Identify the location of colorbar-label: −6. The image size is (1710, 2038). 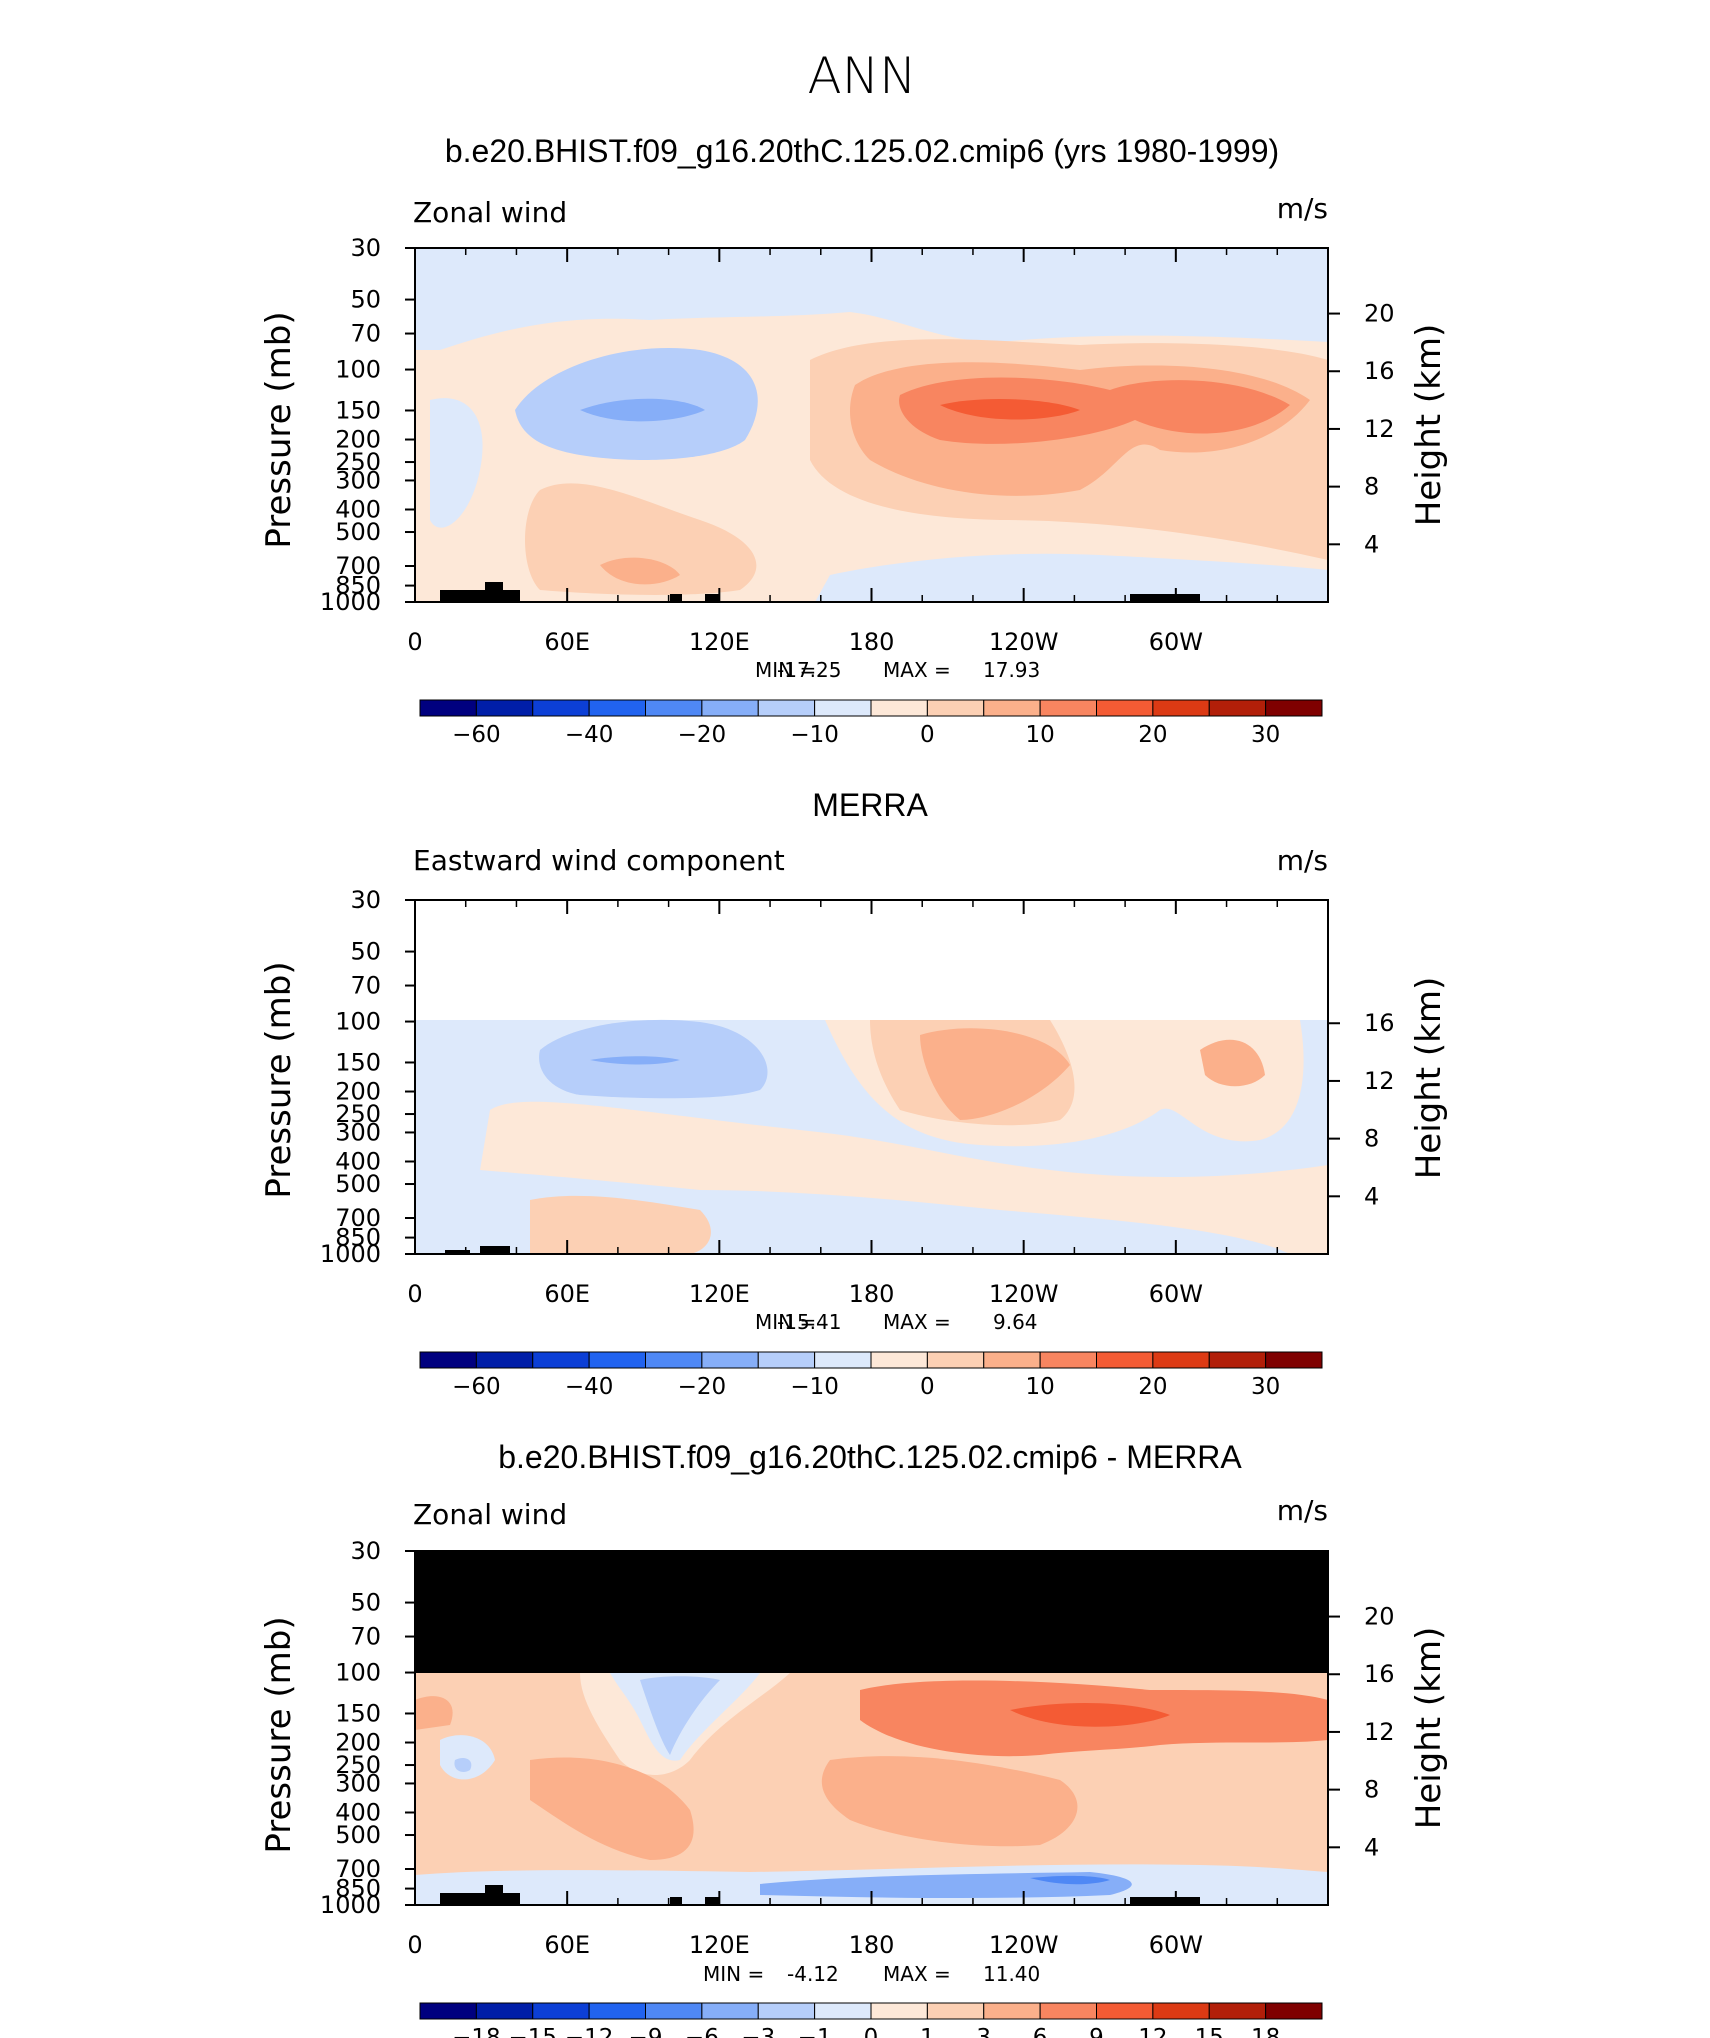
(702, 2031).